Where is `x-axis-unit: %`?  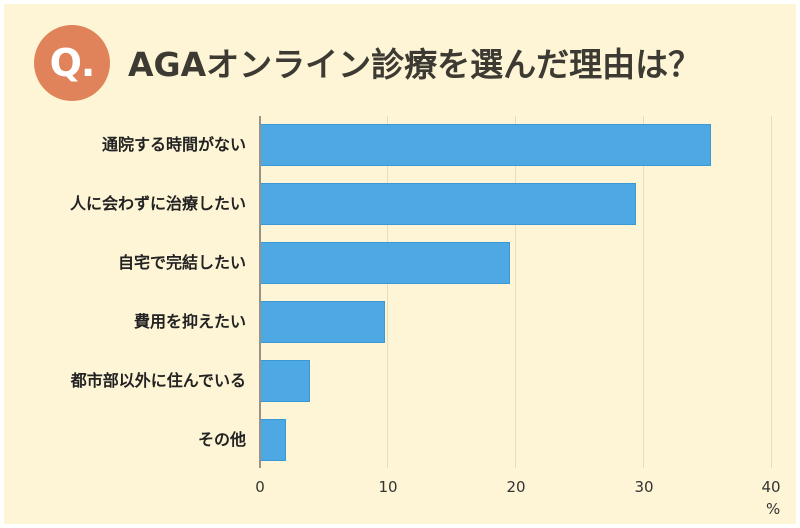 x-axis-unit: % is located at coordinates (773, 509).